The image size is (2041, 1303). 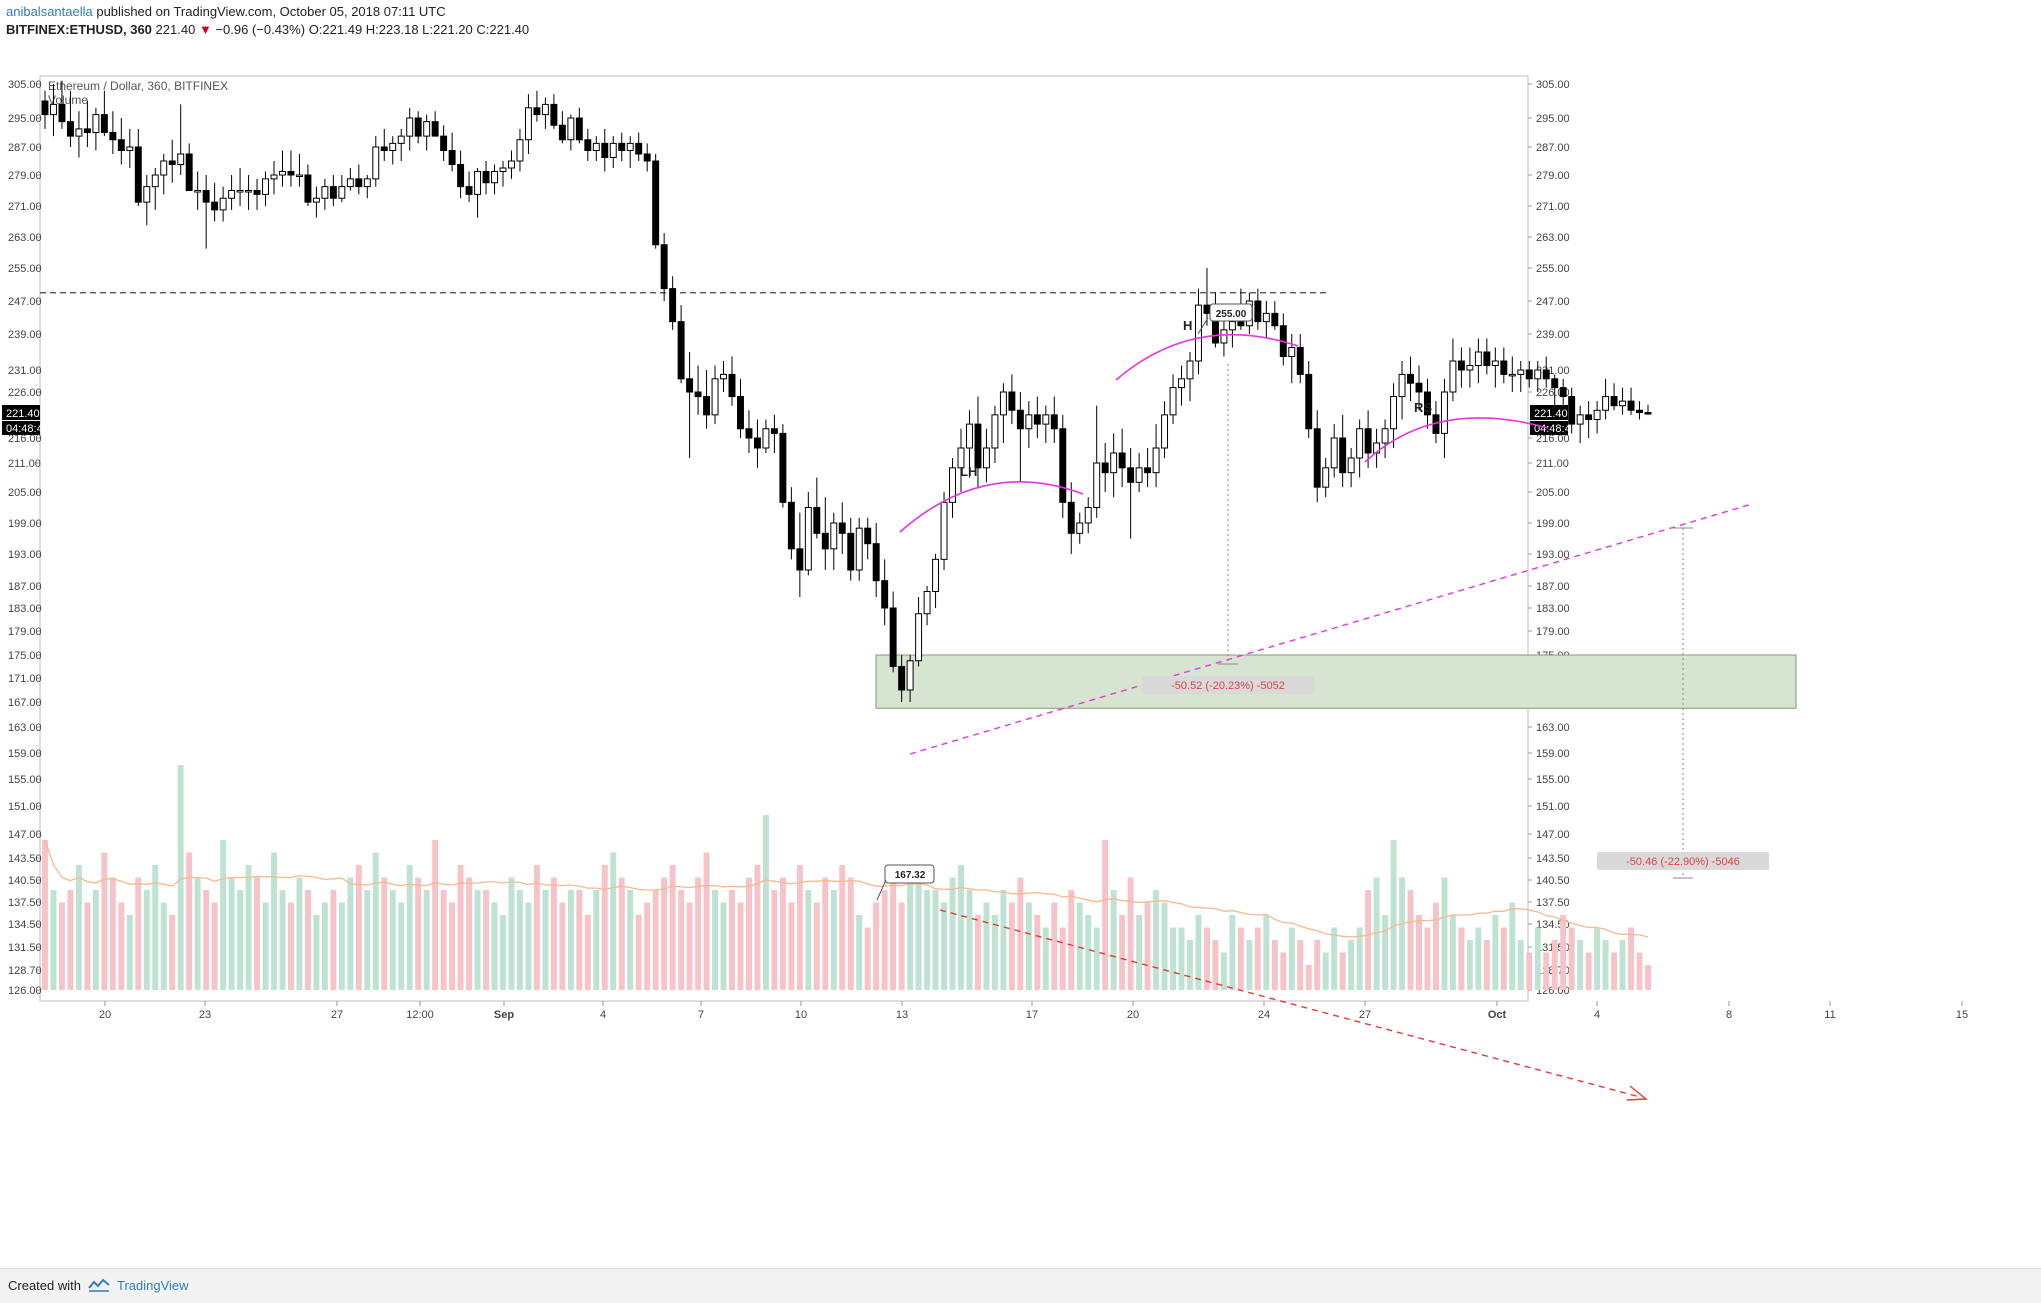 What do you see at coordinates (1203, 326) in the screenshot?
I see `high-callout-pointer` at bounding box center [1203, 326].